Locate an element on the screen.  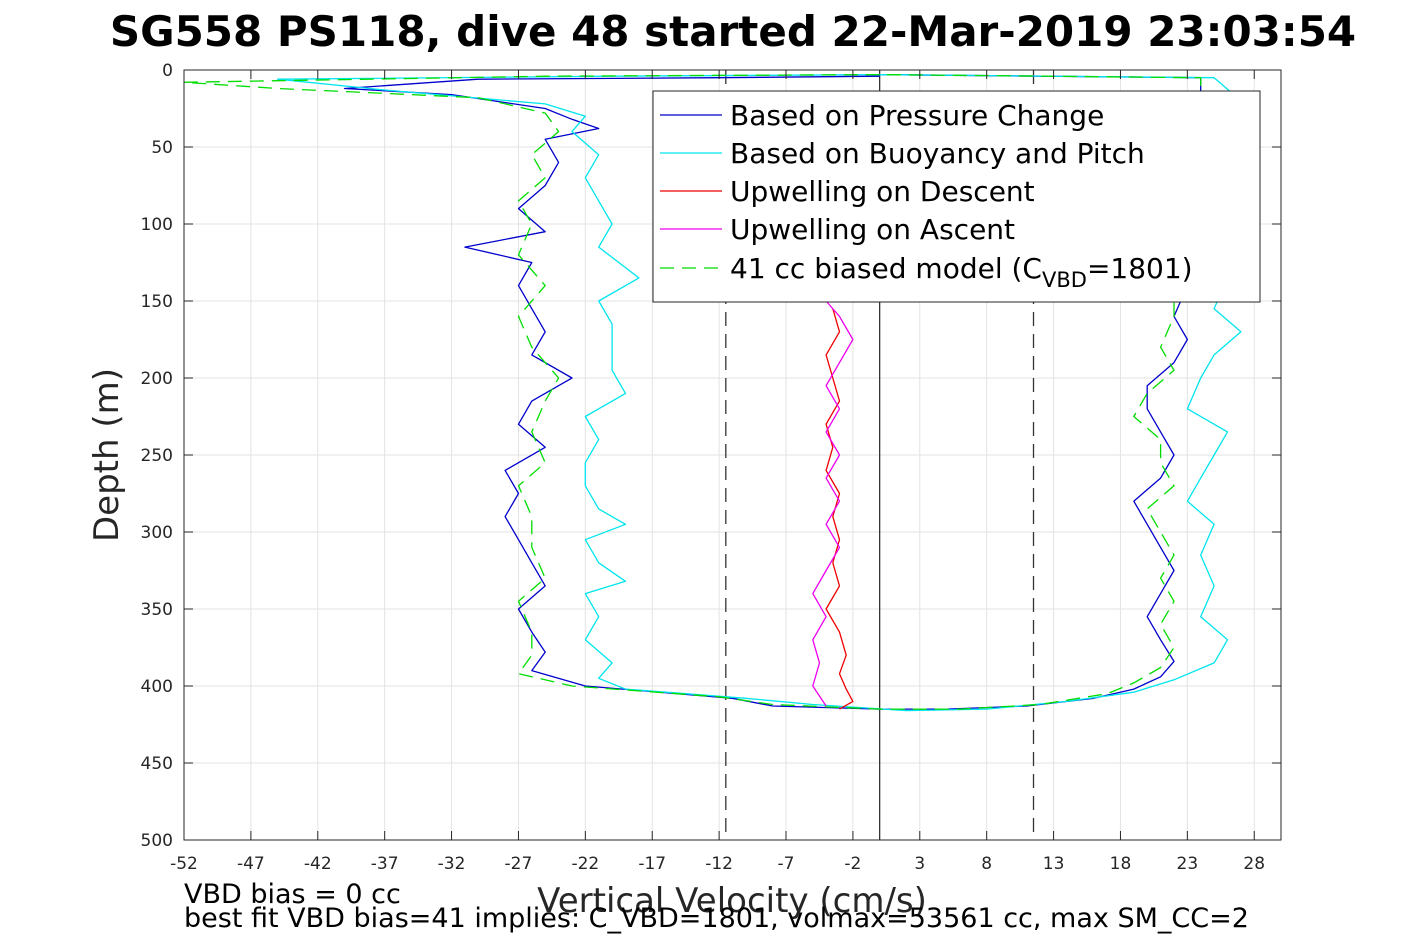
x-tick-label: 18 is located at coordinates (1121, 864).